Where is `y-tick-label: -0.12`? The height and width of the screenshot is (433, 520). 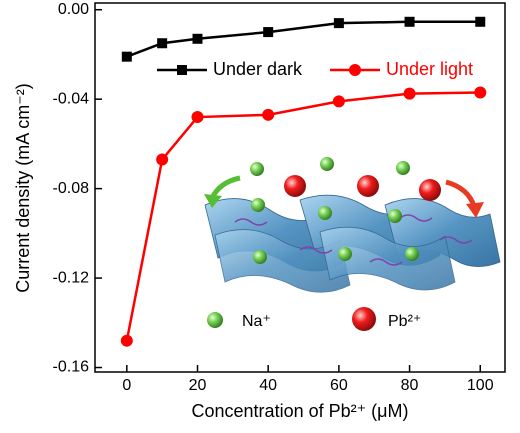 y-tick-label: -0.12 is located at coordinates (71, 277).